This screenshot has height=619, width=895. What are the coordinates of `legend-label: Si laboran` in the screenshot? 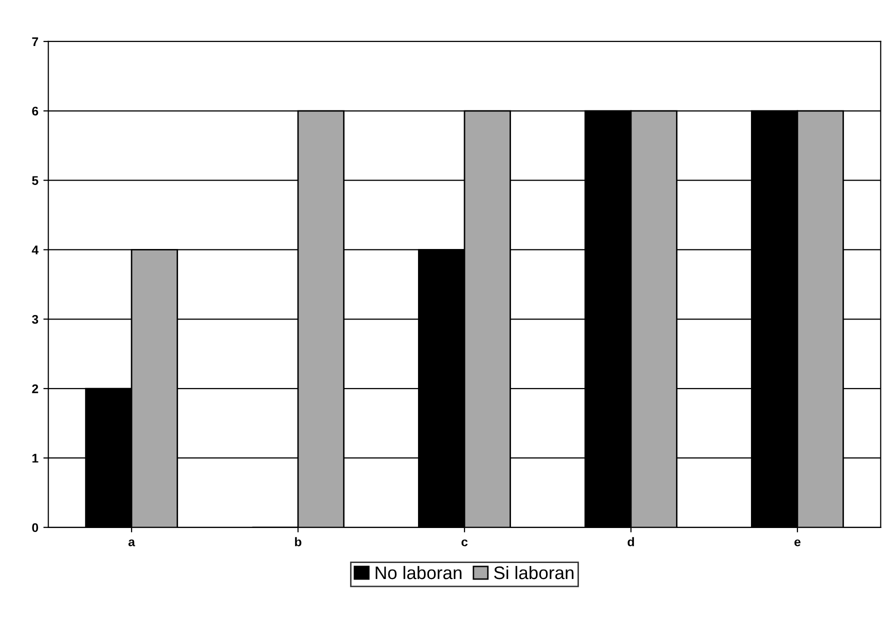 It's located at (534, 573).